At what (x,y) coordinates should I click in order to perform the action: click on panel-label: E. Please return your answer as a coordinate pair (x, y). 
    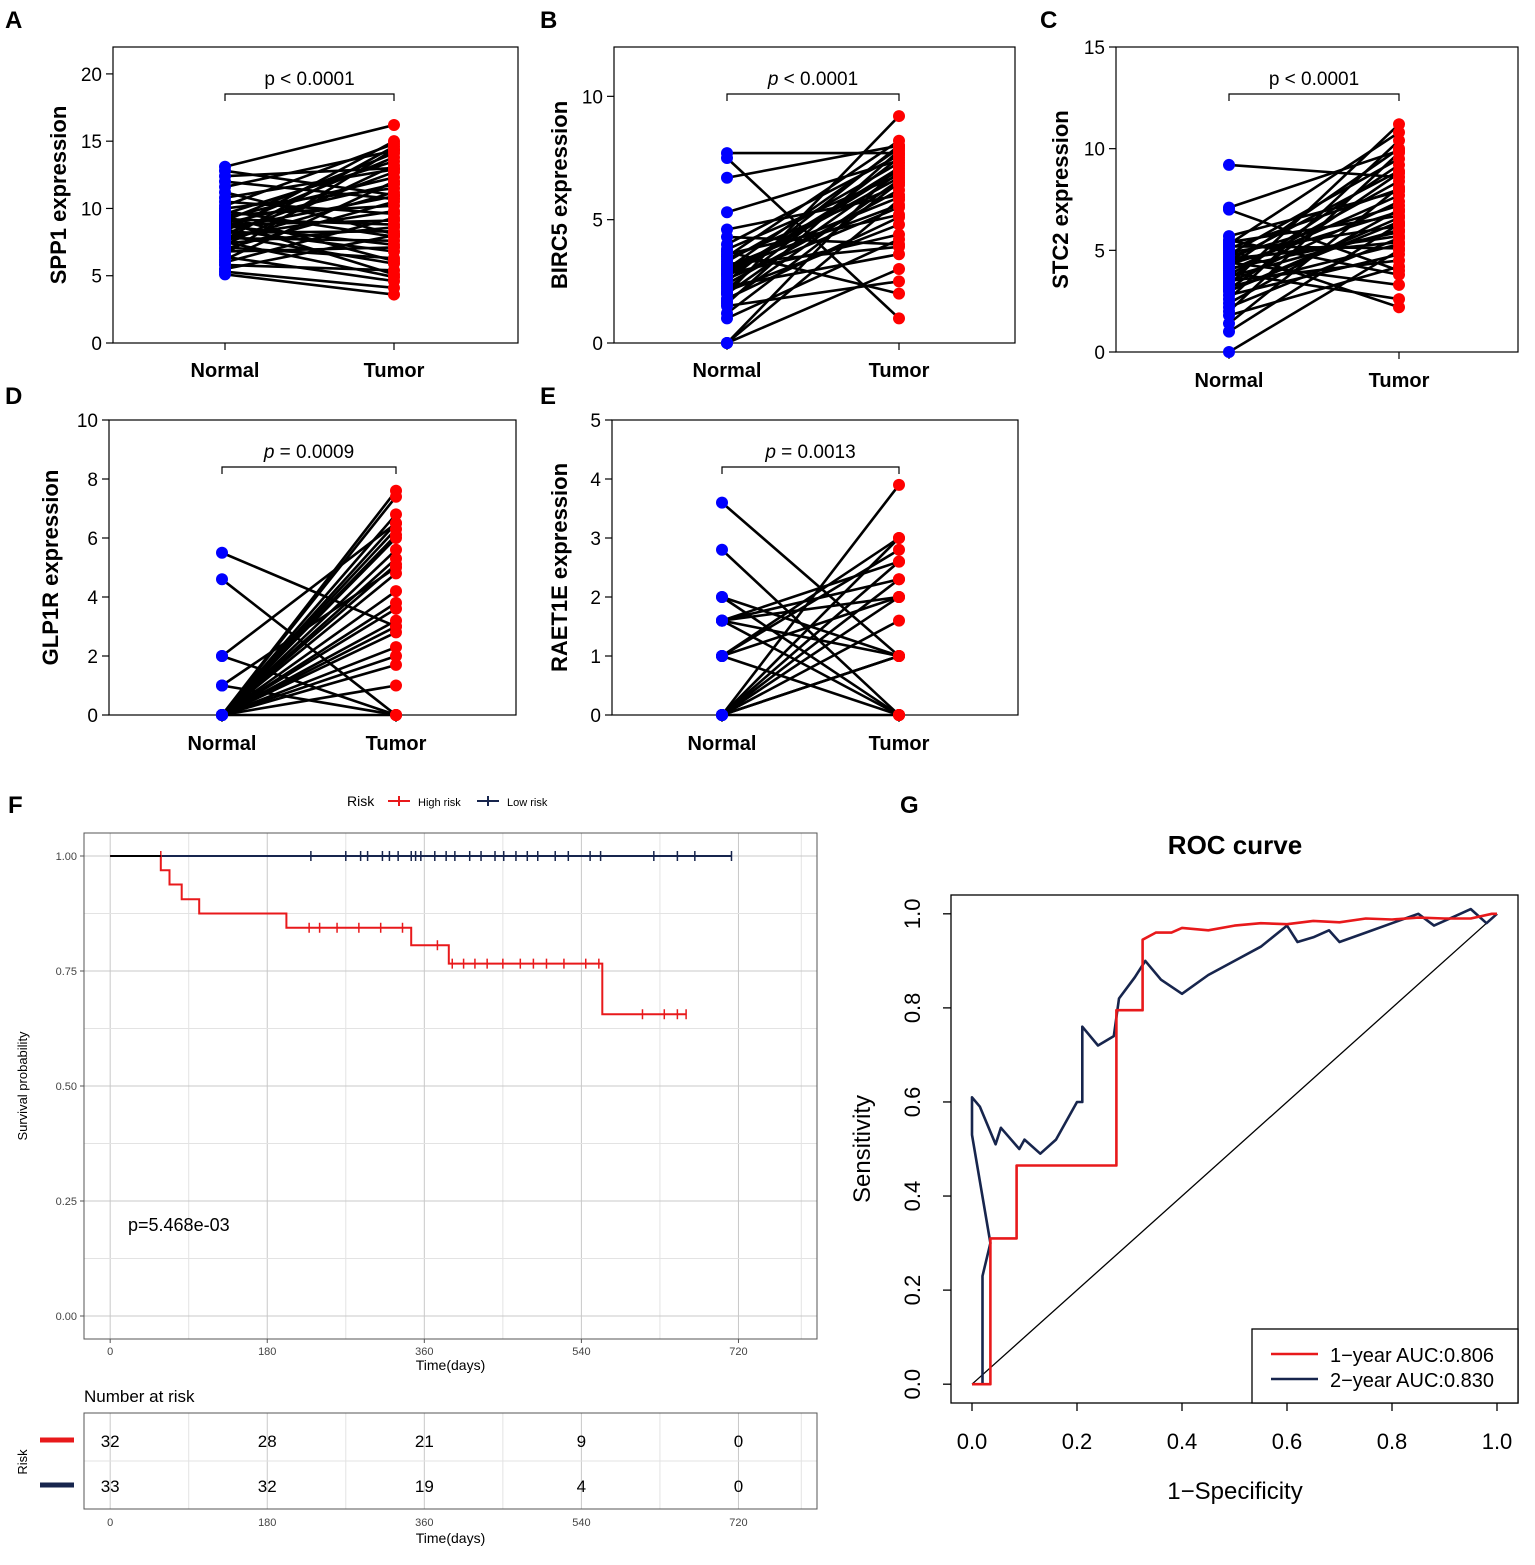
    Looking at the image, I should click on (548, 396).